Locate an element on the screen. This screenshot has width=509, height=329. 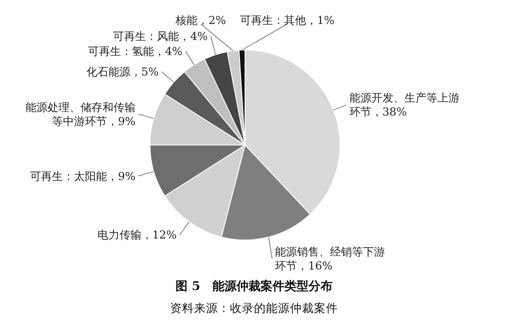
text: 资料来源：收录的能源仲裁案件 is located at coordinates (254, 308).